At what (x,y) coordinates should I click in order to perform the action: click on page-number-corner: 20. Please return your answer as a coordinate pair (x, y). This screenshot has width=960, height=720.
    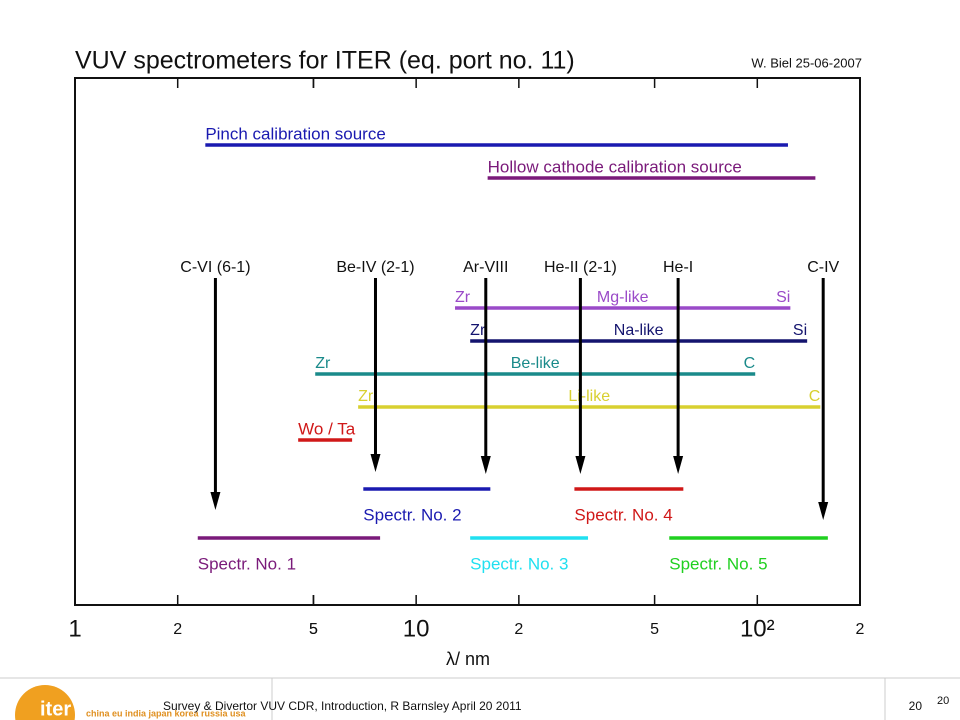
    Looking at the image, I should click on (943, 701).